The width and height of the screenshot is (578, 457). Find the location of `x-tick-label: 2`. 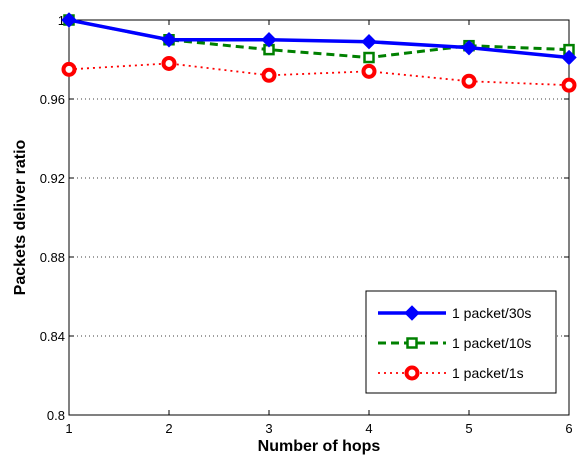

x-tick-label: 2 is located at coordinates (168, 428).